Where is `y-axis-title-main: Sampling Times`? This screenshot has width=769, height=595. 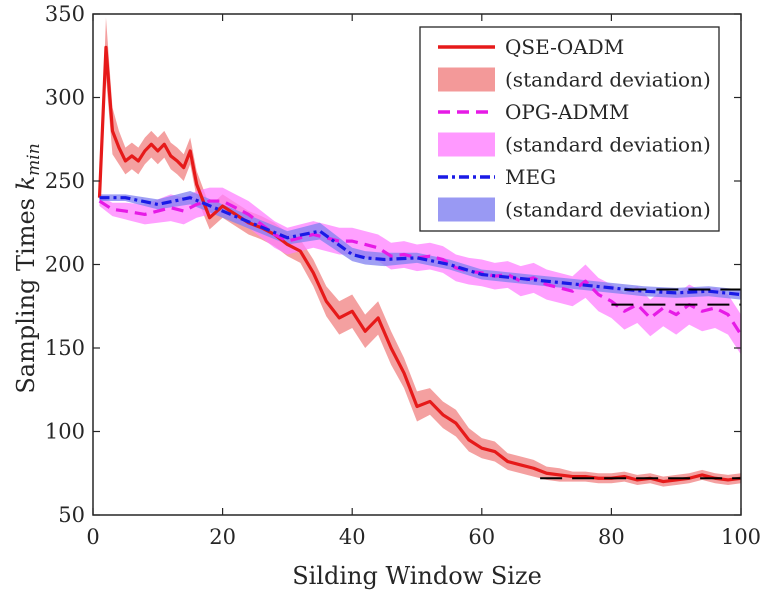 y-axis-title-main: Sampling Times is located at coordinates (26, 291).